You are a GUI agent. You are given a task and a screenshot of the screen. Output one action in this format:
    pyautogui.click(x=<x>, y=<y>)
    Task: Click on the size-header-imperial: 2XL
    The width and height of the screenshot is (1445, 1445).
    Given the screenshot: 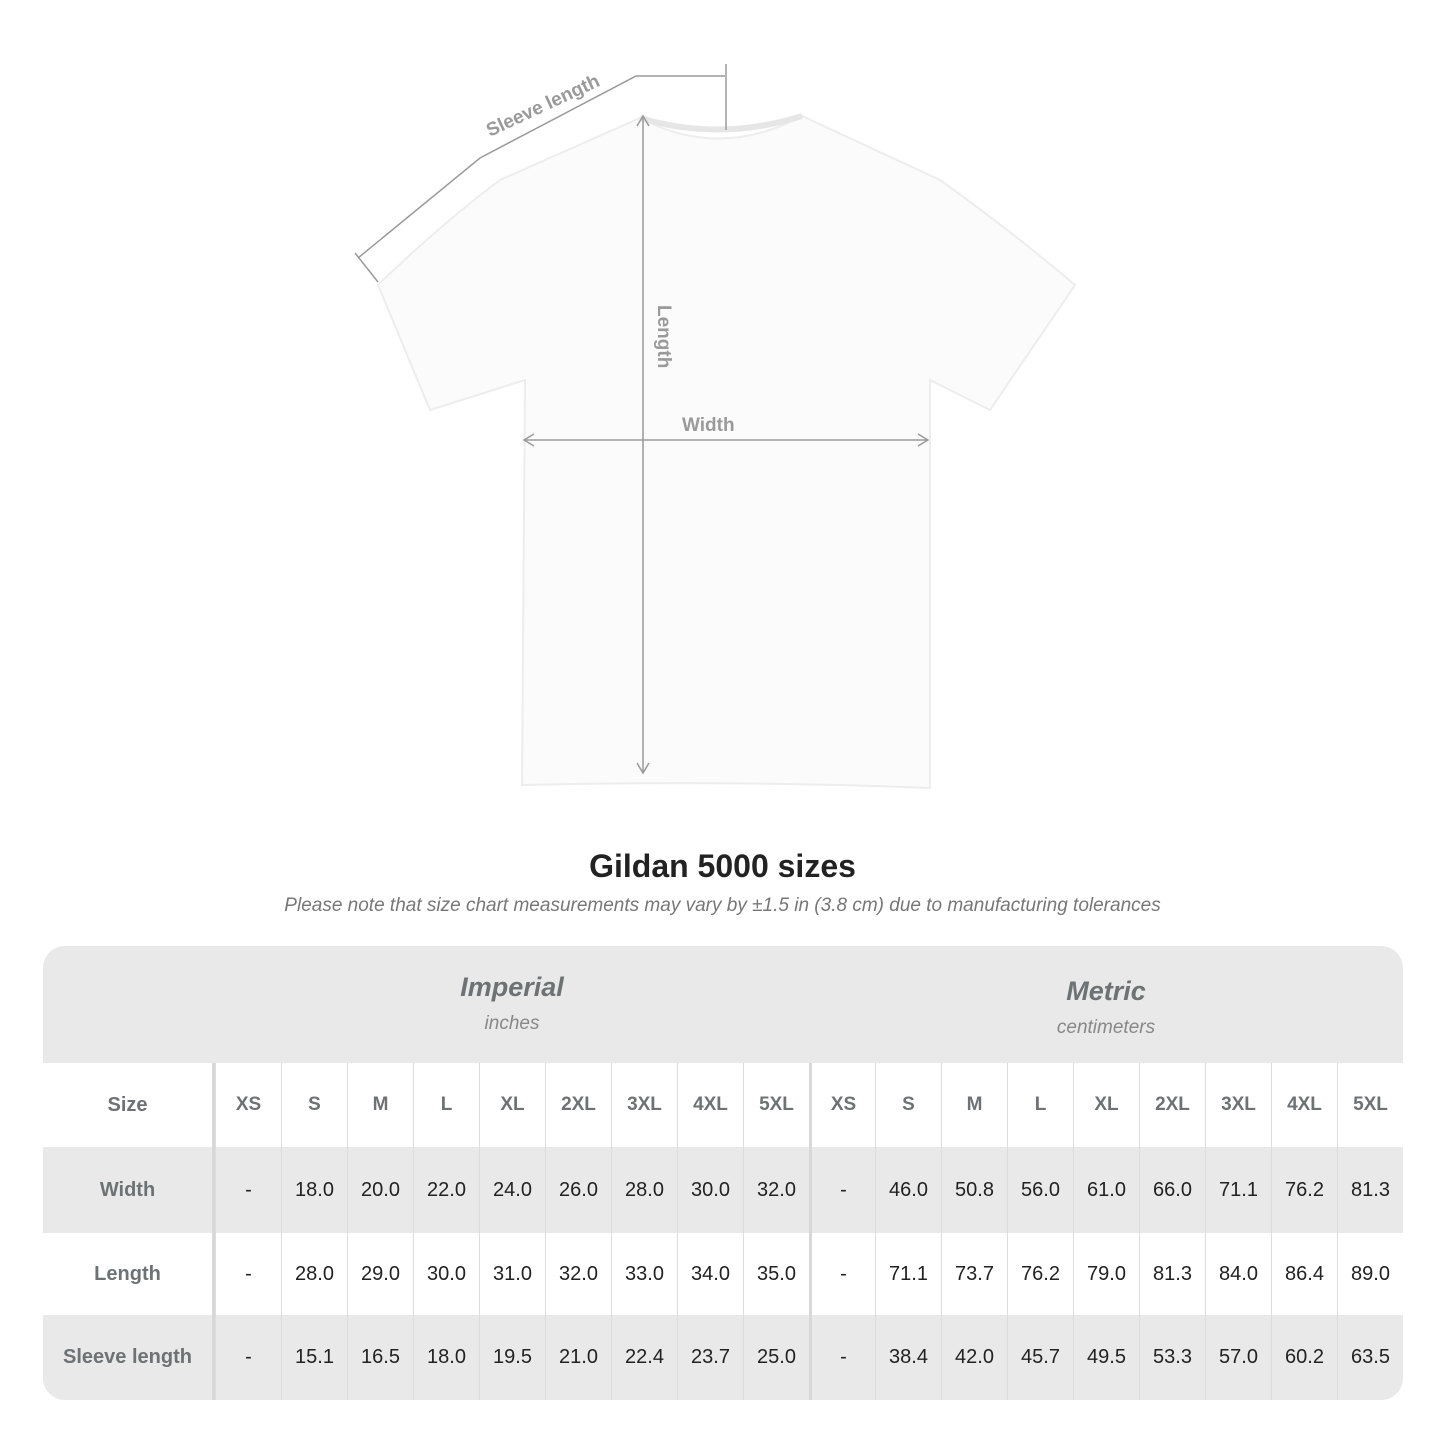 What is the action you would take?
    pyautogui.click(x=578, y=1105)
    